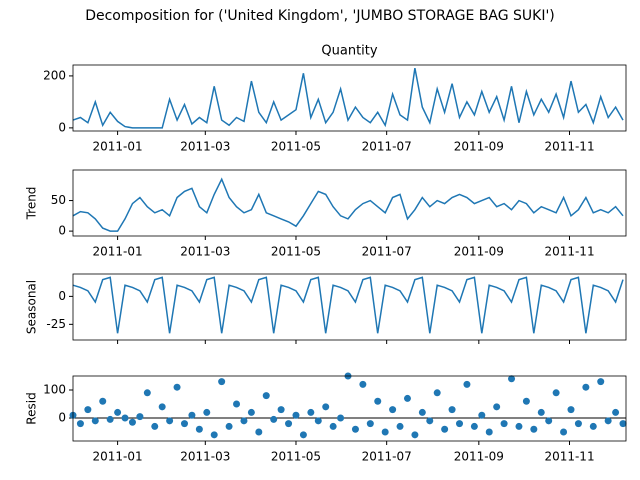  What do you see at coordinates (58, 200) in the screenshot?
I see `y-tick-label: 50` at bounding box center [58, 200].